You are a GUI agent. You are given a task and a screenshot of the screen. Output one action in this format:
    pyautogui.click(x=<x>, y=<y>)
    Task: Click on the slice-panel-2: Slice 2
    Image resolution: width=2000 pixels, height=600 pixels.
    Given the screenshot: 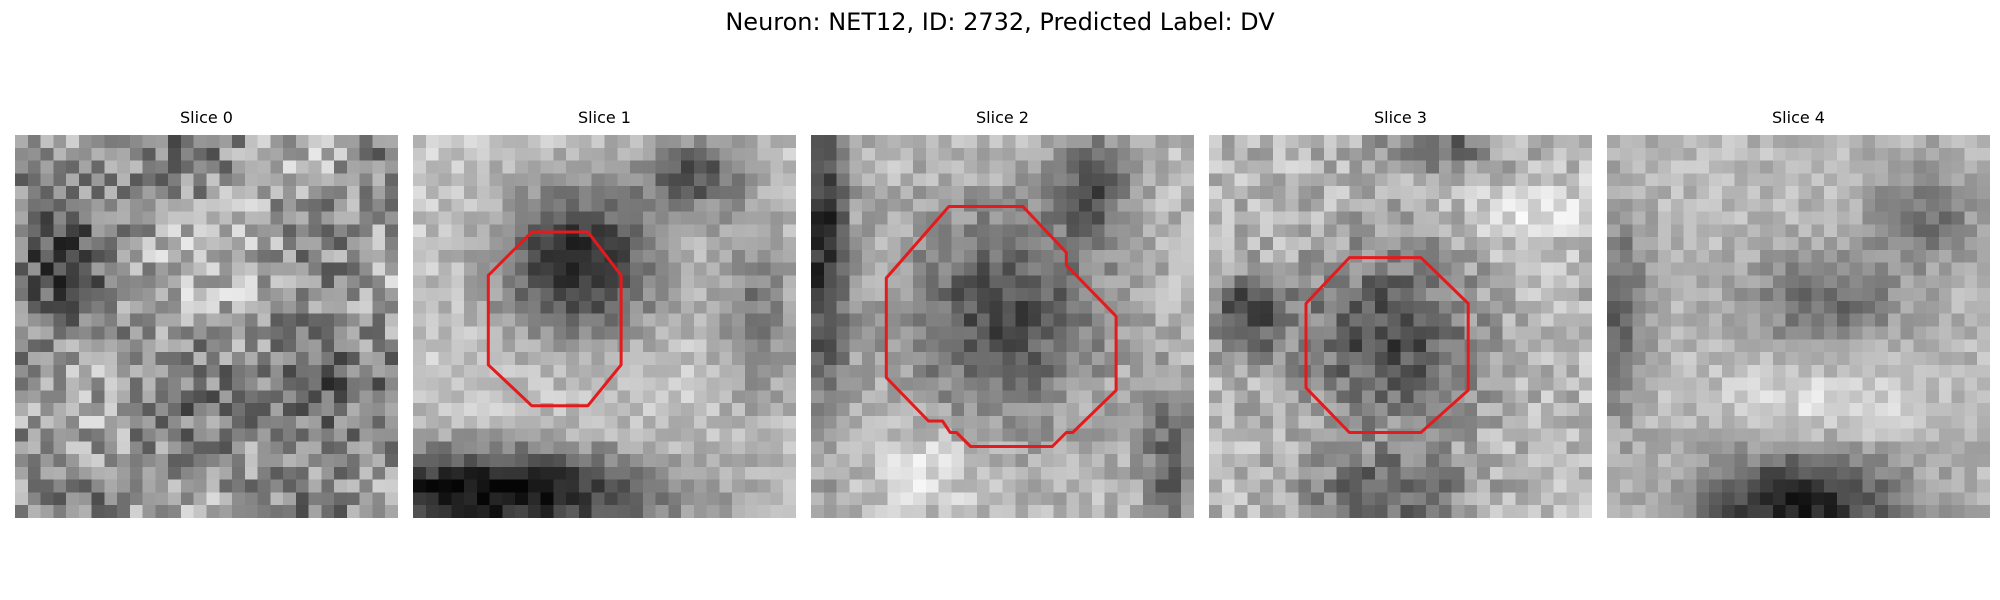 What is the action you would take?
    pyautogui.click(x=1002, y=313)
    